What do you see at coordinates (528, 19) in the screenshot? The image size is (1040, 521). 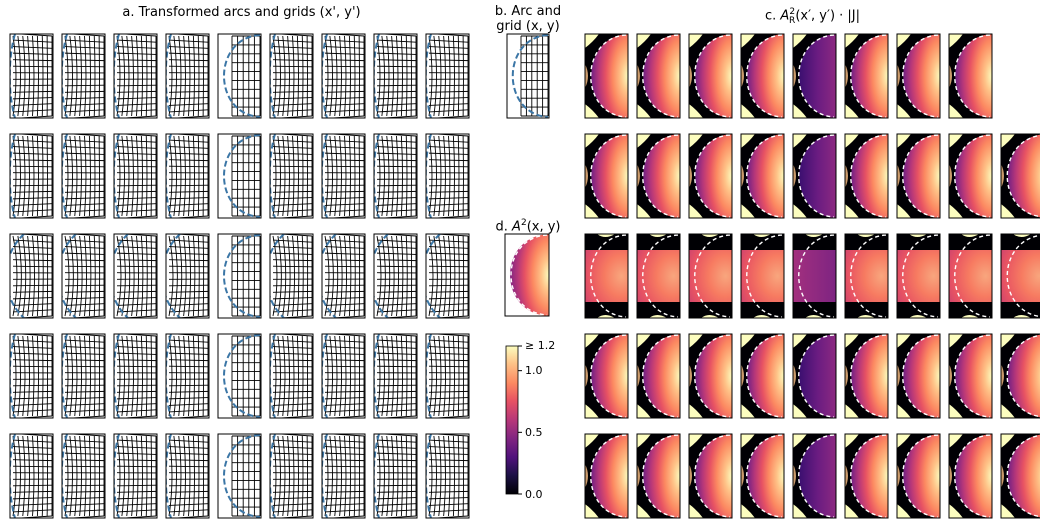 I see `panel-b-title: b. Arc and grid (x, y)` at bounding box center [528, 19].